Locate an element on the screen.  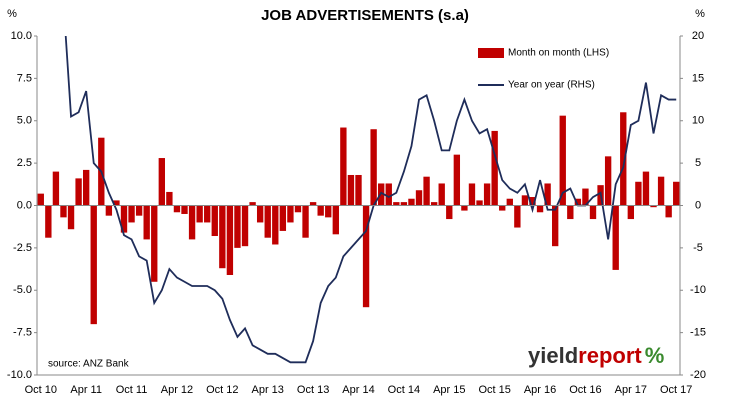
y-tick-label: 7.5 is located at coordinates (24, 78).